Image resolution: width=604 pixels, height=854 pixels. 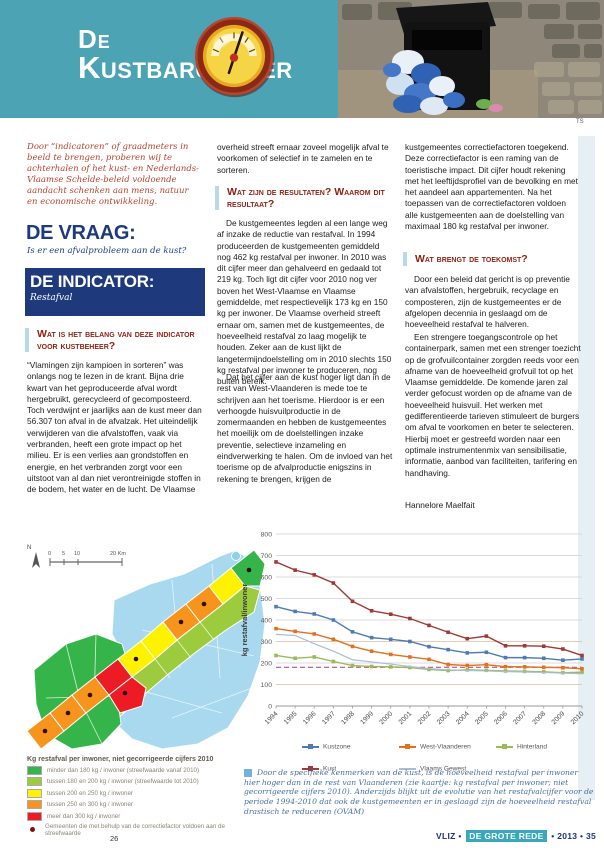 What do you see at coordinates (310, 718) in the screenshot?
I see `svg-text: 1996` at bounding box center [310, 718].